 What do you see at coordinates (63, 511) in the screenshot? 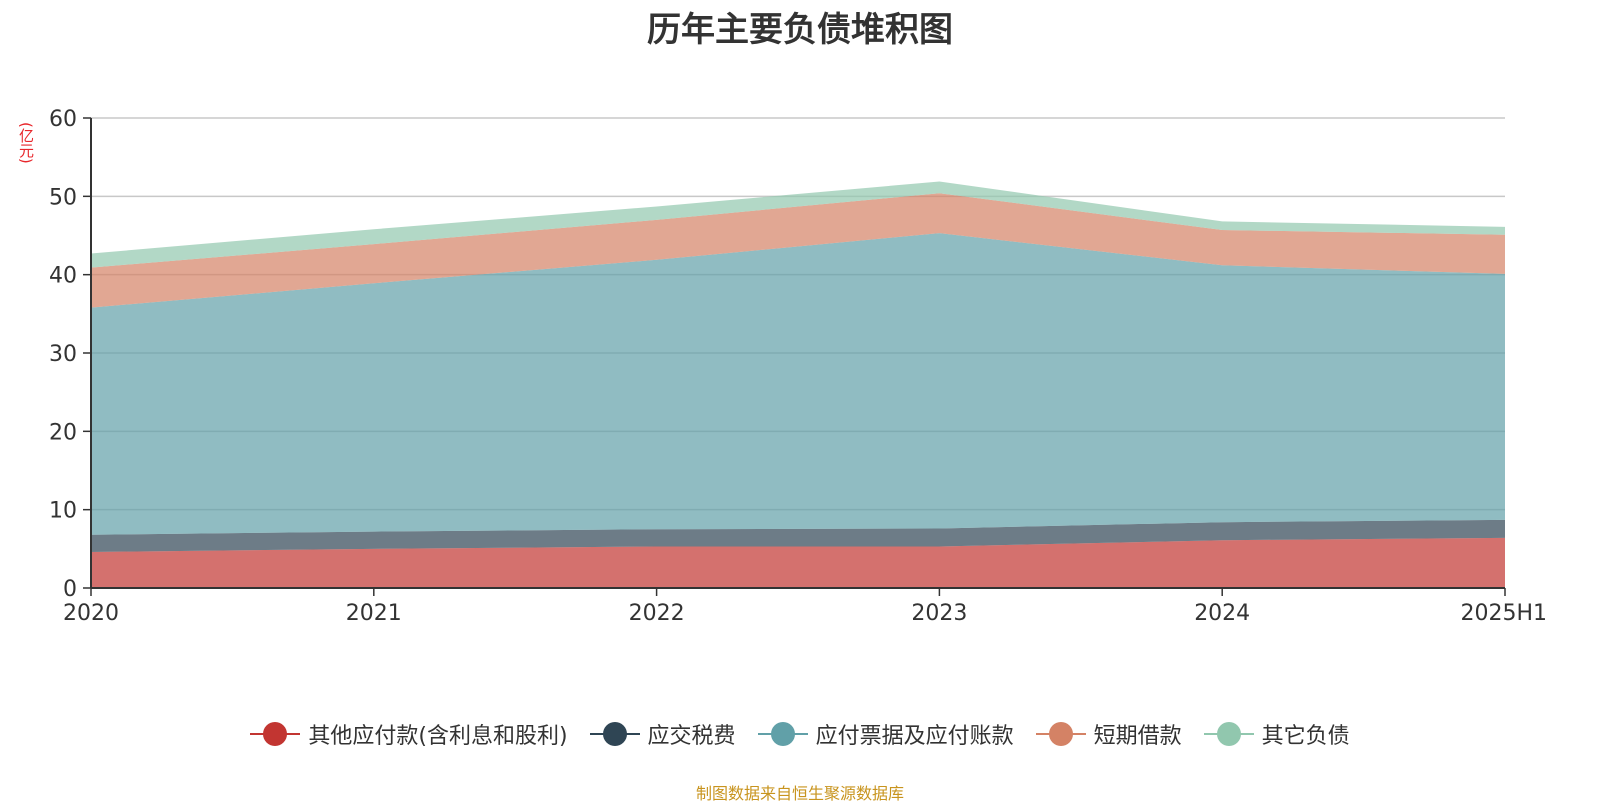
I see `y-tick-label-1: 10` at bounding box center [63, 511].